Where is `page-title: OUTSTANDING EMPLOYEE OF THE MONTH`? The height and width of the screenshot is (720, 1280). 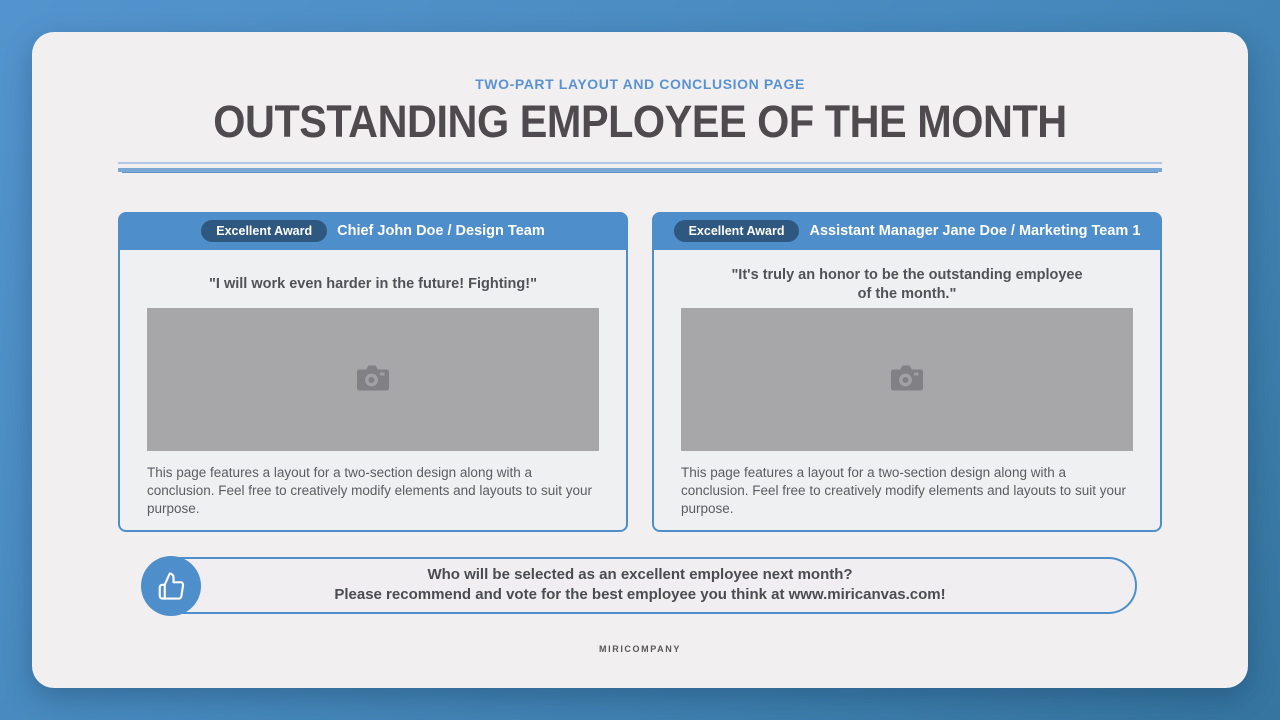
page-title: OUTSTANDING EMPLOYEE OF THE MONTH is located at coordinates (640, 121).